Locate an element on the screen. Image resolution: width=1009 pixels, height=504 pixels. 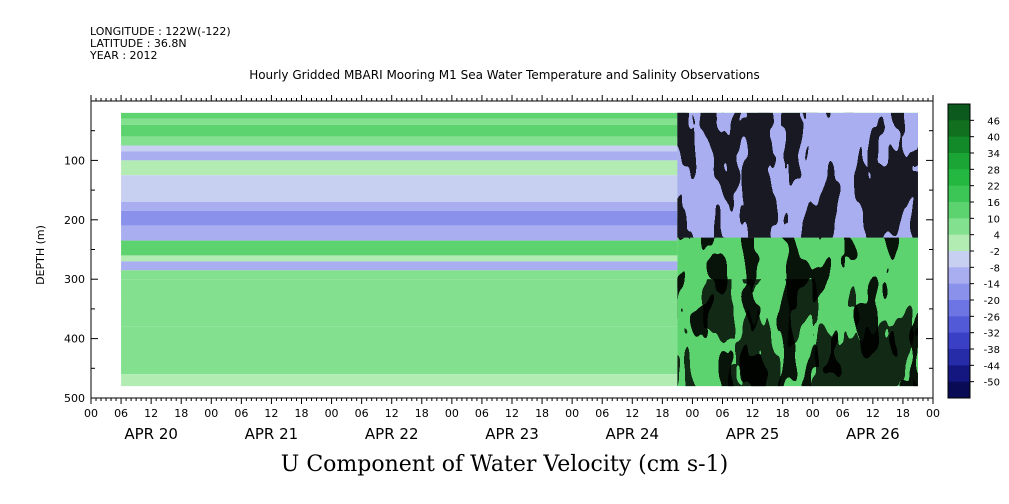
colorbar: 46 40 34 28 22 16 10 4 -2 -8 -14 -20 -26 -32 -38 -44 -50 is located at coordinates (973, 251).